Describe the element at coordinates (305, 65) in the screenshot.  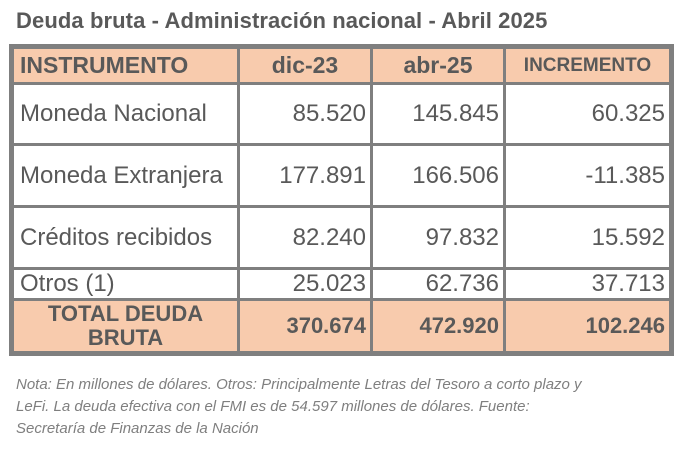
I see `header-dic-23: dic-23` at that location.